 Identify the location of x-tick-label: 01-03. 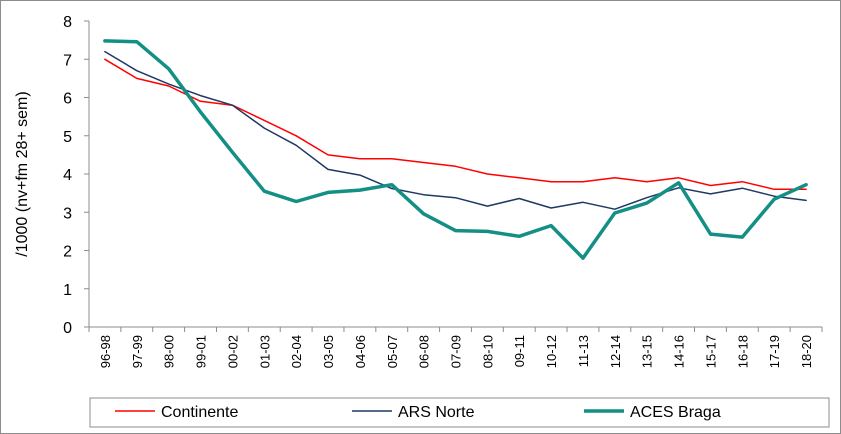
(264, 351).